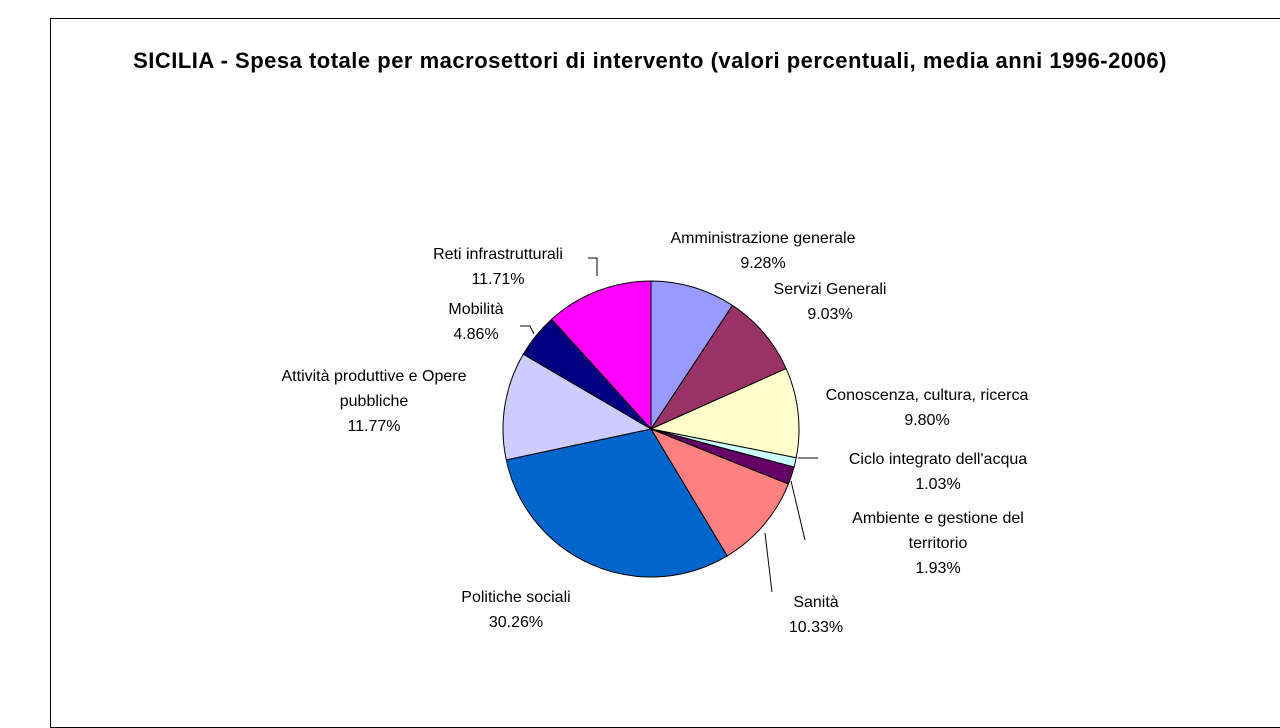 This screenshot has height=728, width=1280. I want to click on data-label: Servizi Generali 9.03%, so click(830, 302).